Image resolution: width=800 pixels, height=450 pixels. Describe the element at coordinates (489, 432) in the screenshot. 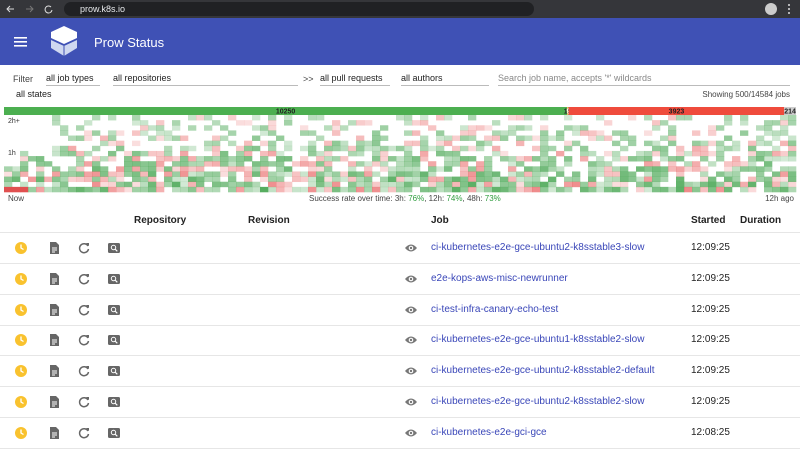

I see `job-link: ci-kubernetes-e2e-gci-gce` at that location.